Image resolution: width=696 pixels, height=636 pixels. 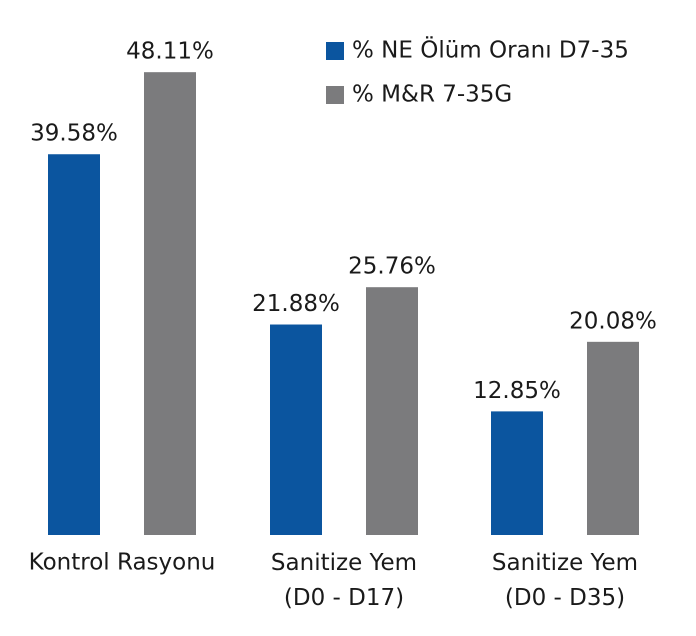 What do you see at coordinates (296, 304) in the screenshot?
I see `value-label: 21.88%` at bounding box center [296, 304].